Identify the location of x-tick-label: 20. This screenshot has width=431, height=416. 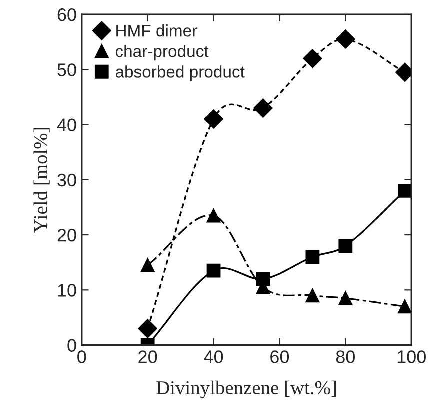
(148, 357).